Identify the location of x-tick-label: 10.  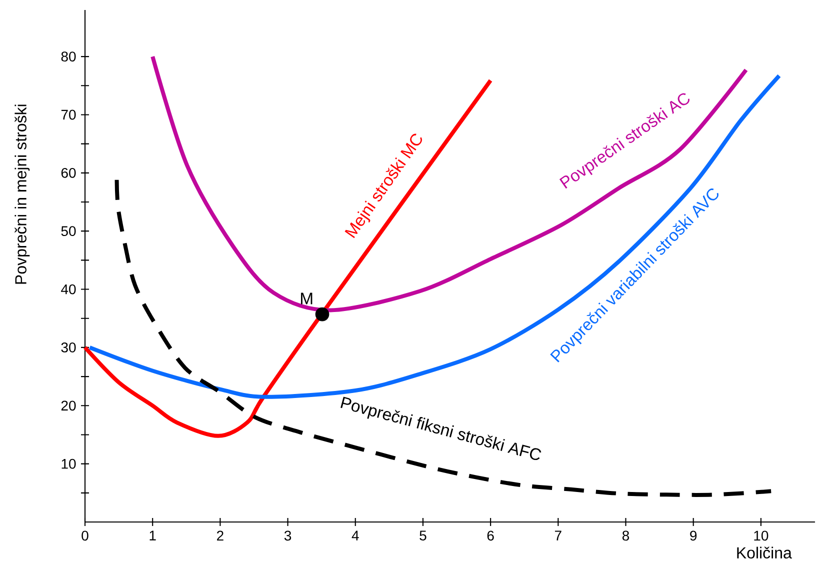
(761, 535).